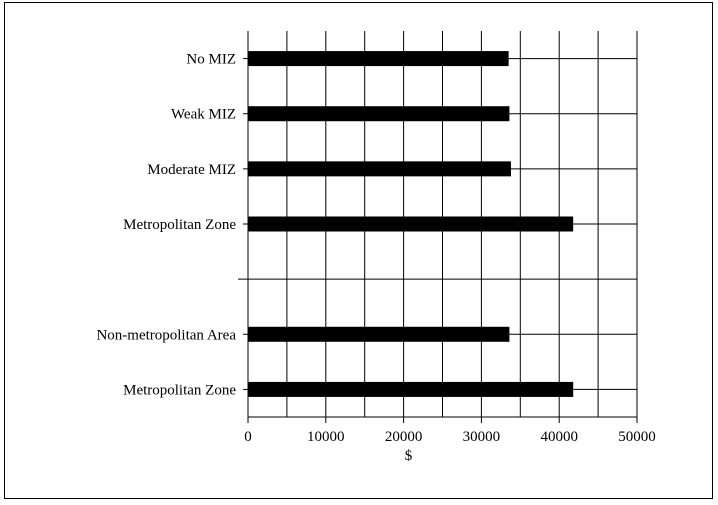 Image resolution: width=718 pixels, height=505 pixels. What do you see at coordinates (203, 115) in the screenshot?
I see `category-label: Weak MIZ` at bounding box center [203, 115].